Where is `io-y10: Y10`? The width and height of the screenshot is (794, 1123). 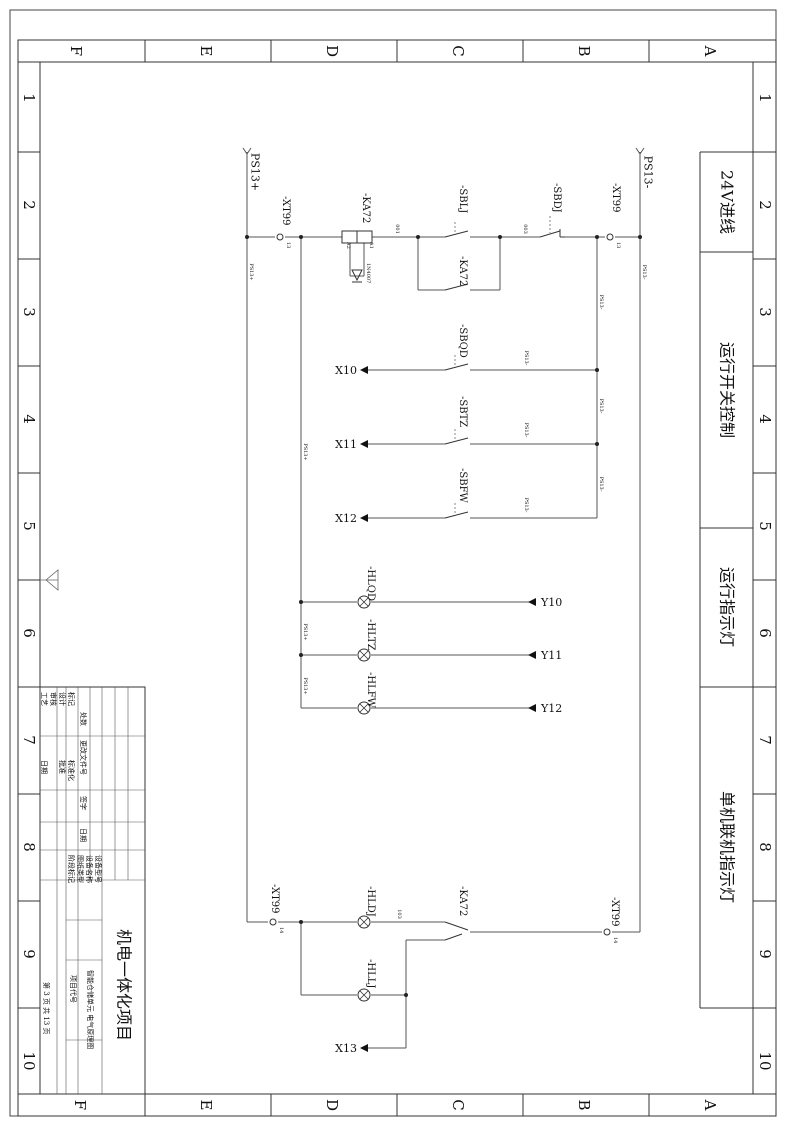 io-y10: Y10 is located at coordinates (551, 602).